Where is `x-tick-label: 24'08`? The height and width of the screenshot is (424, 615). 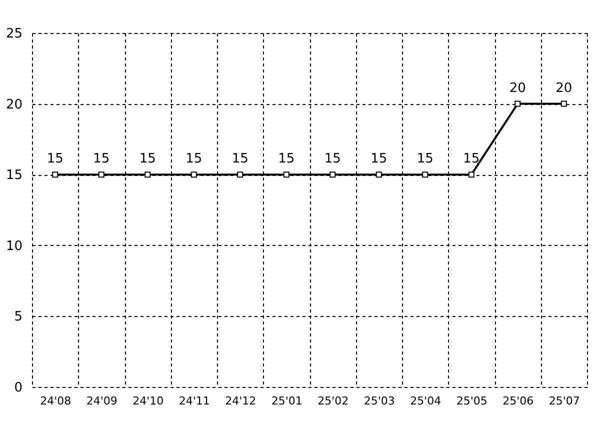 x-tick-label: 24'08 is located at coordinates (56, 401).